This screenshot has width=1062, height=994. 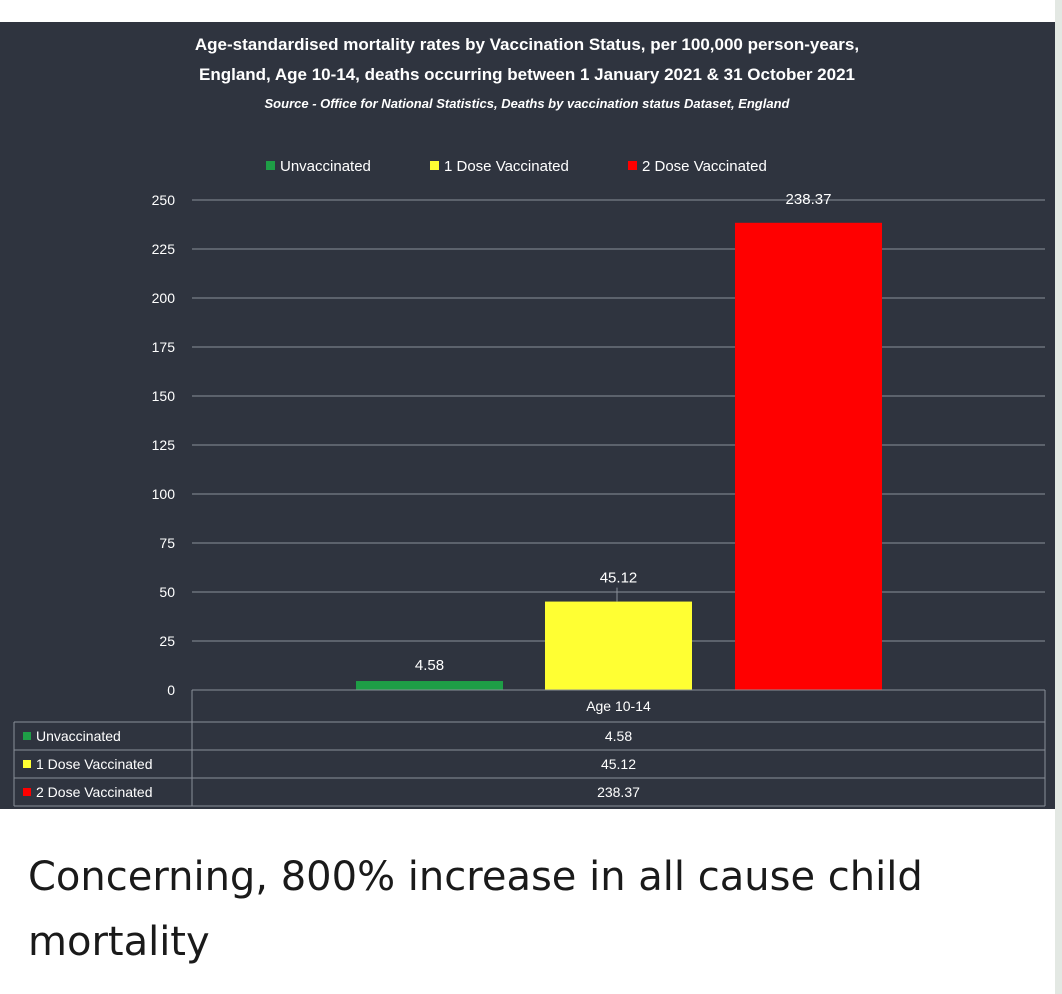 What do you see at coordinates (619, 578) in the screenshot?
I see `data-label-1: 45.12` at bounding box center [619, 578].